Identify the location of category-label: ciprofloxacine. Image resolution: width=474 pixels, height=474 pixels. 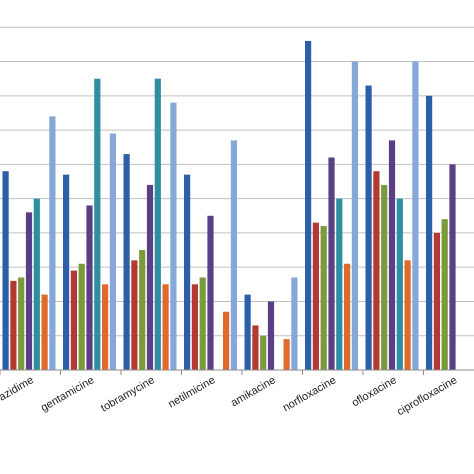
(427, 396).